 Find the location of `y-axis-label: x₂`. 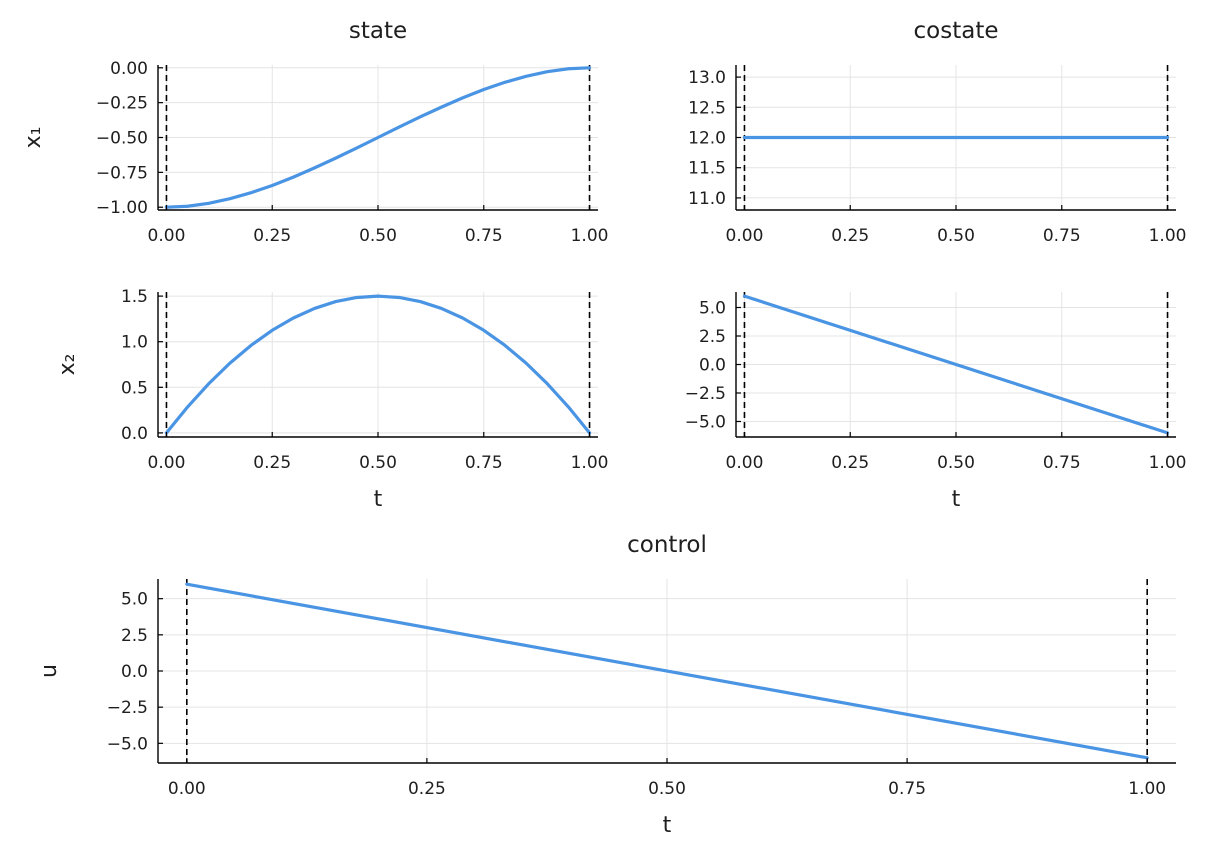

y-axis-label: x₂ is located at coordinates (67, 365).